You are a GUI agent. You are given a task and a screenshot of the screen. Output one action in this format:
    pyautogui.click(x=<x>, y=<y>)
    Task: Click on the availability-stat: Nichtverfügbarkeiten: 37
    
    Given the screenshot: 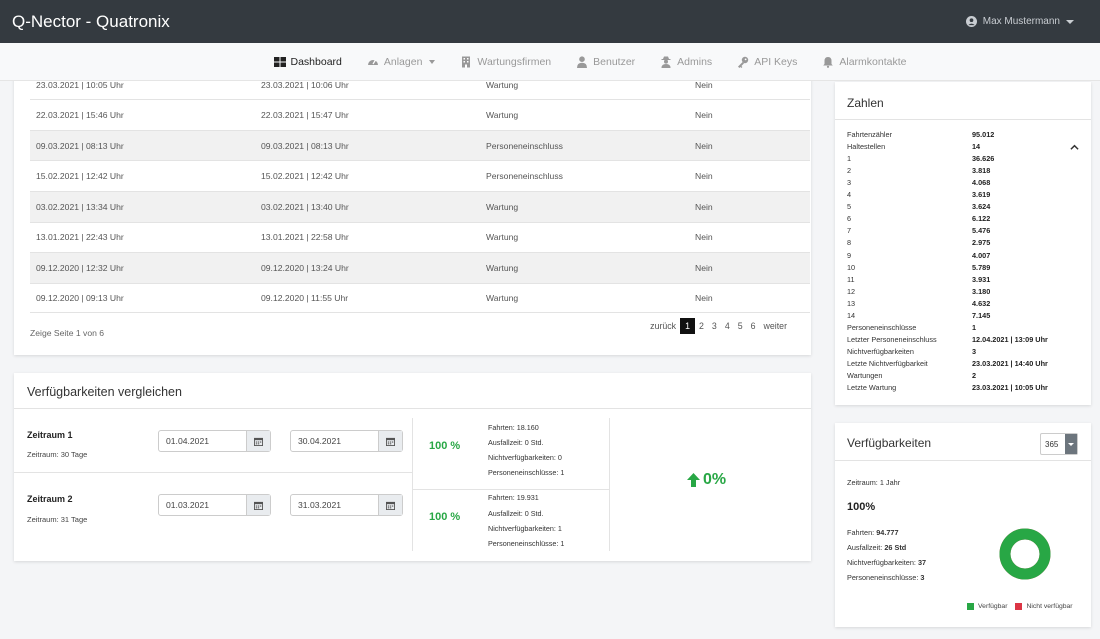 What is the action you would take?
    pyautogui.click(x=886, y=562)
    